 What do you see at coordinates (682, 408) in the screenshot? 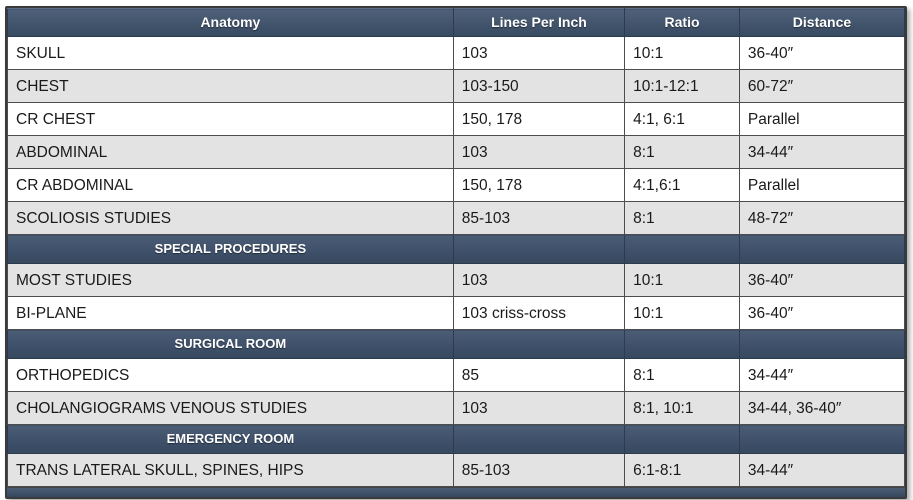
I see `cell-ratio: 8:1, 10:1` at bounding box center [682, 408].